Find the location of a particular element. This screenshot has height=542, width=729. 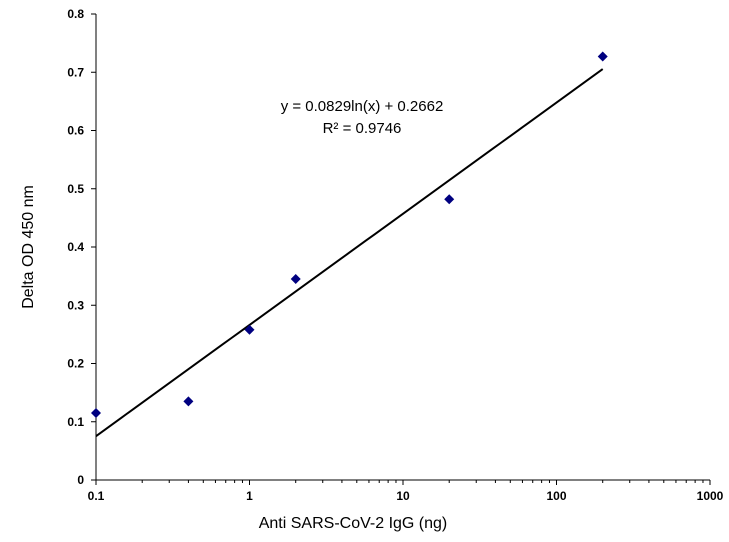

x-axis-title: Anti SARS-CoV-2 IgG (ng) is located at coordinates (353, 523).